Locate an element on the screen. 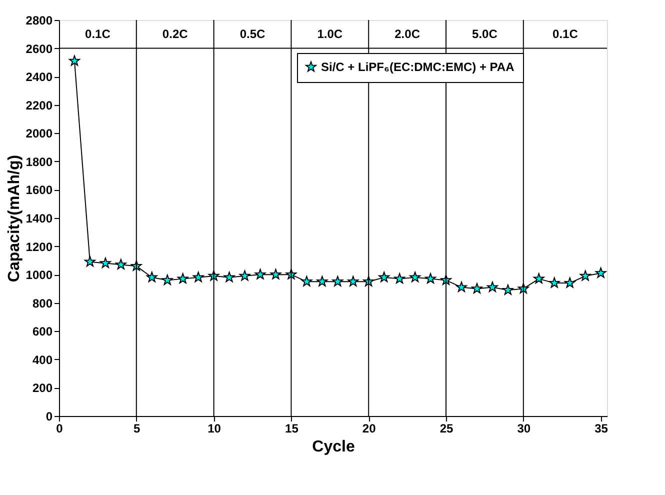  annotation: 2.0C is located at coordinates (407, 34).